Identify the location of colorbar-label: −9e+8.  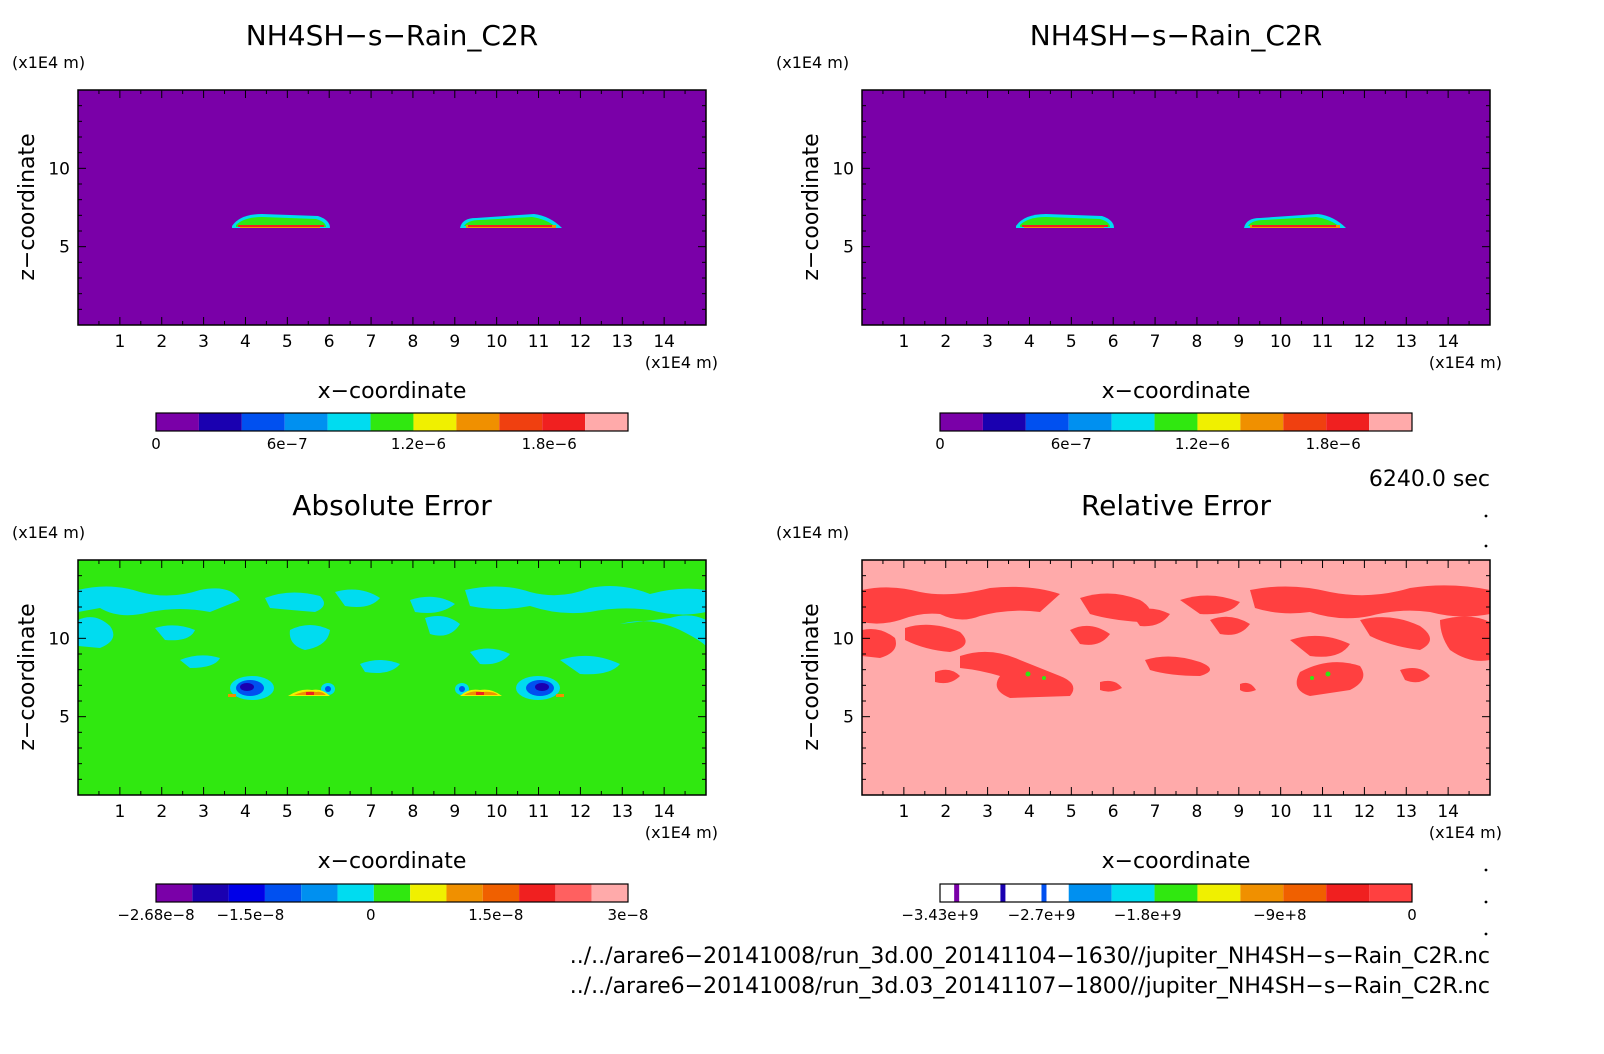
(1279, 915).